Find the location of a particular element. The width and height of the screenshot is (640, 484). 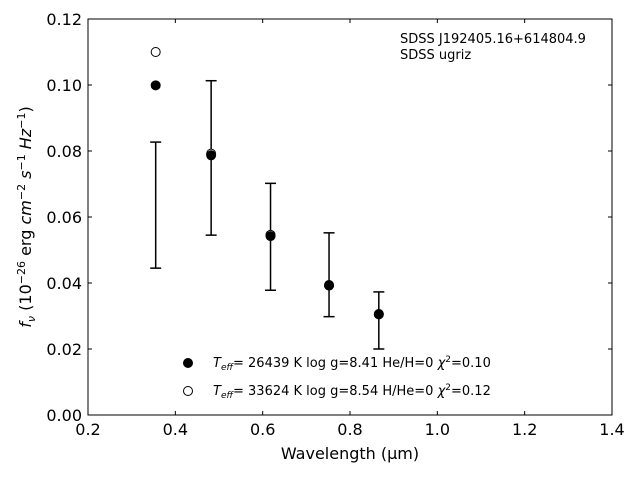

y-title-exp1: −26 is located at coordinates (21, 272).